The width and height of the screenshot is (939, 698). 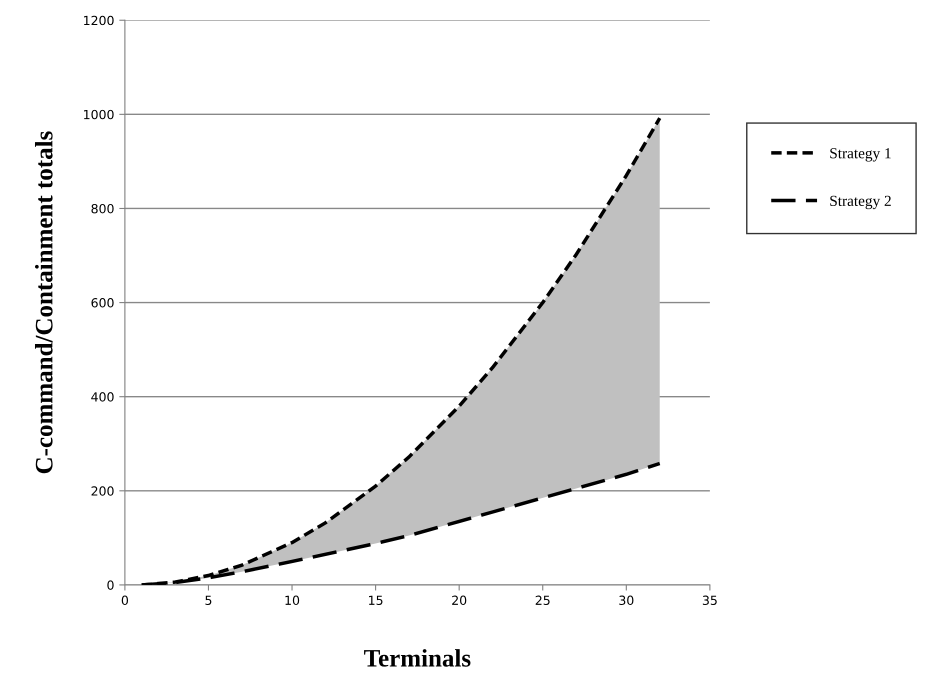 I want to click on x-tick-label: 35, so click(x=709, y=601).